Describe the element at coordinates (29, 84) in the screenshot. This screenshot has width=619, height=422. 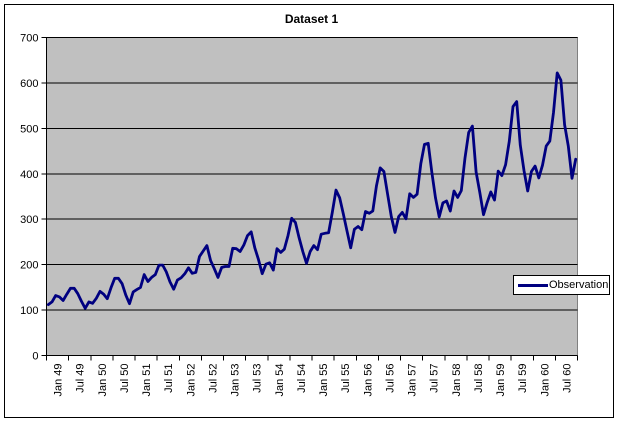
I see `y-tick-label: 600` at that location.